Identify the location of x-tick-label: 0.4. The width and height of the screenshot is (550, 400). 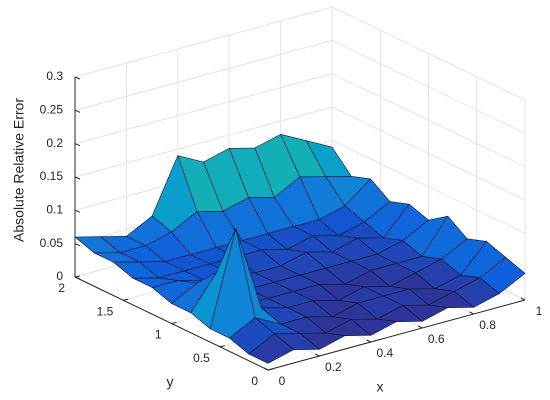
(384, 353).